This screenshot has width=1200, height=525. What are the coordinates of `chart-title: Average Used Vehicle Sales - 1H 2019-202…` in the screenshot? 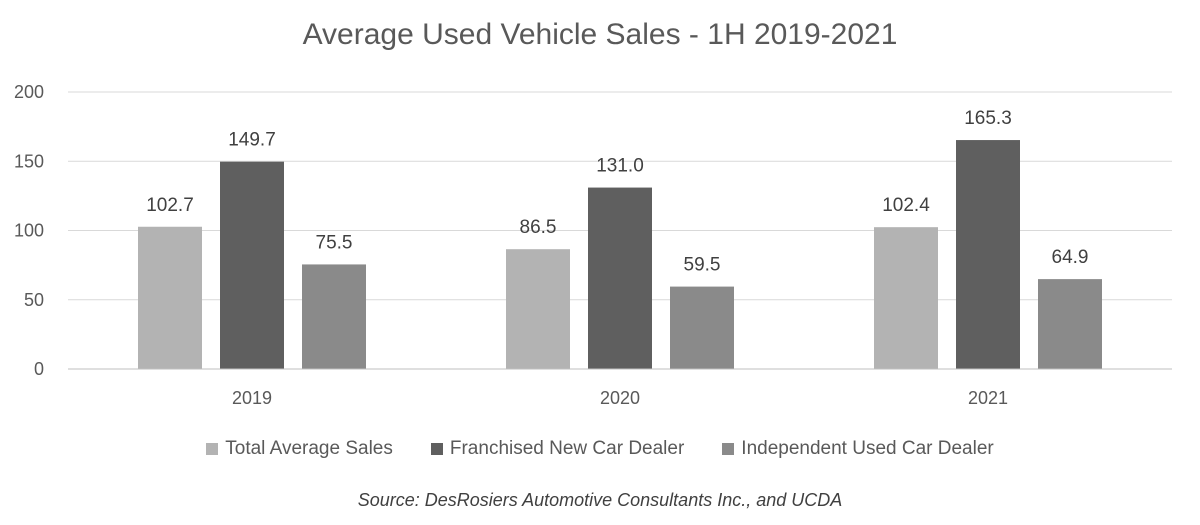 It's located at (600, 34).